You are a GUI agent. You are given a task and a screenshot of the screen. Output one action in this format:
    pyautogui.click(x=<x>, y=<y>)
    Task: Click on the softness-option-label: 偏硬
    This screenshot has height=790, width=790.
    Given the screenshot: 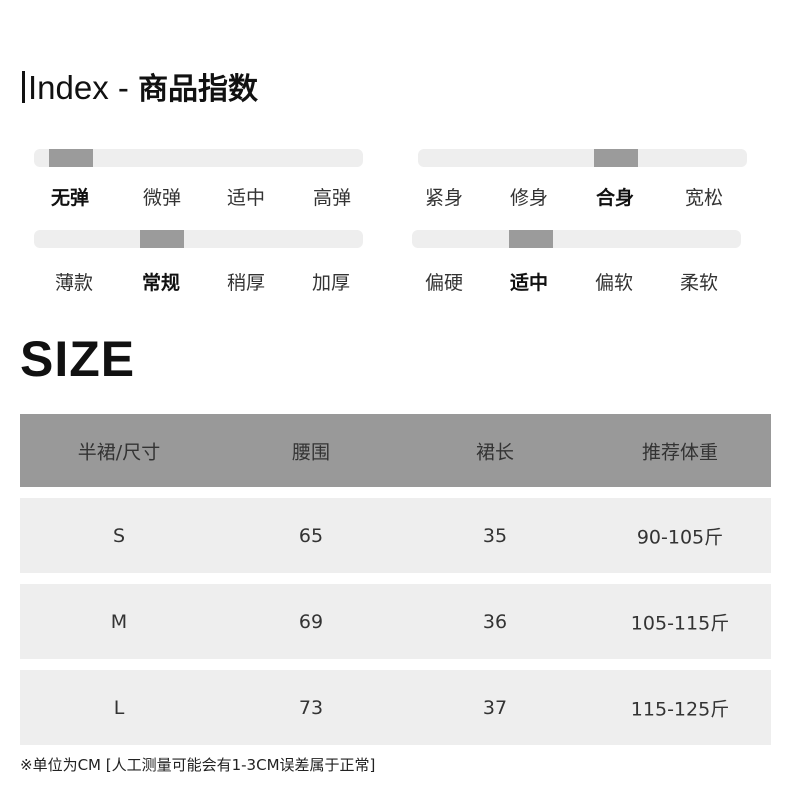 What is the action you would take?
    pyautogui.click(x=444, y=283)
    